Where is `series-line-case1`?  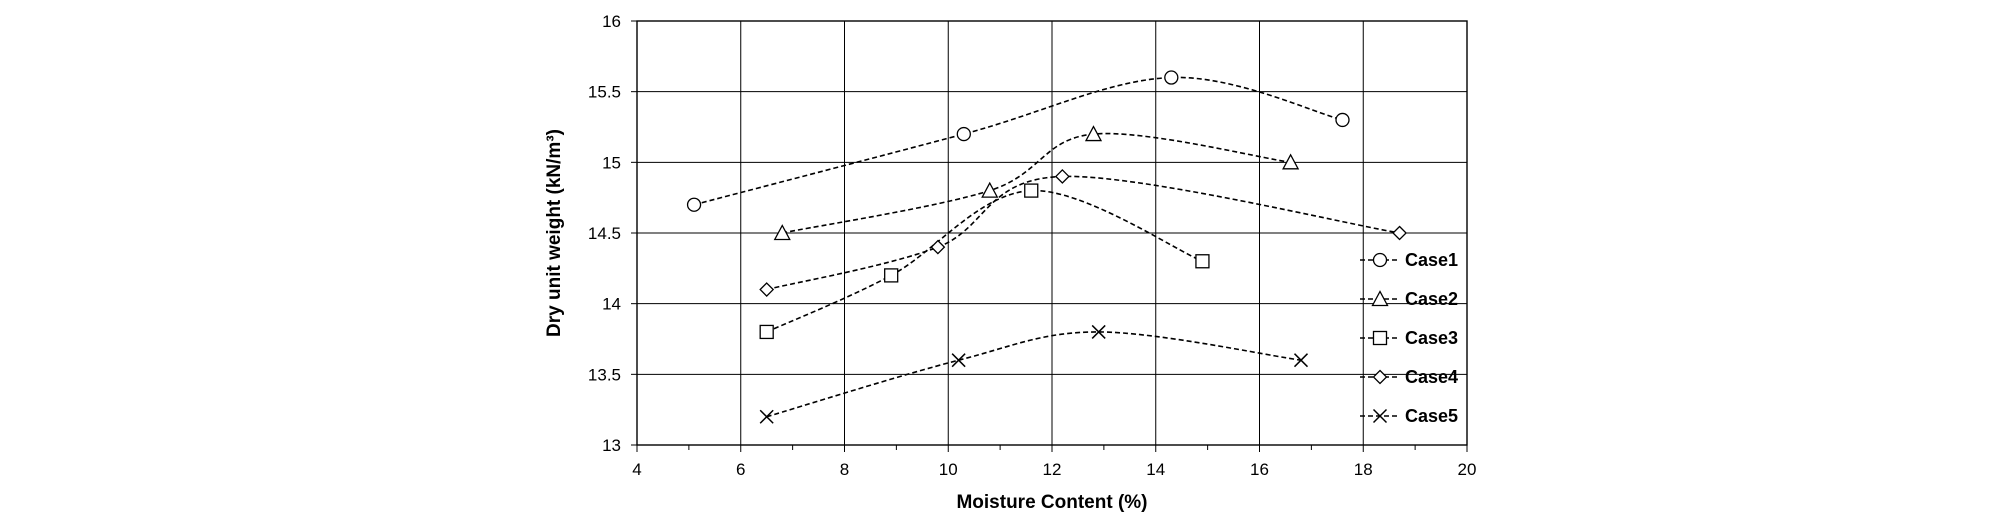 series-line-case1 is located at coordinates (1018, 141).